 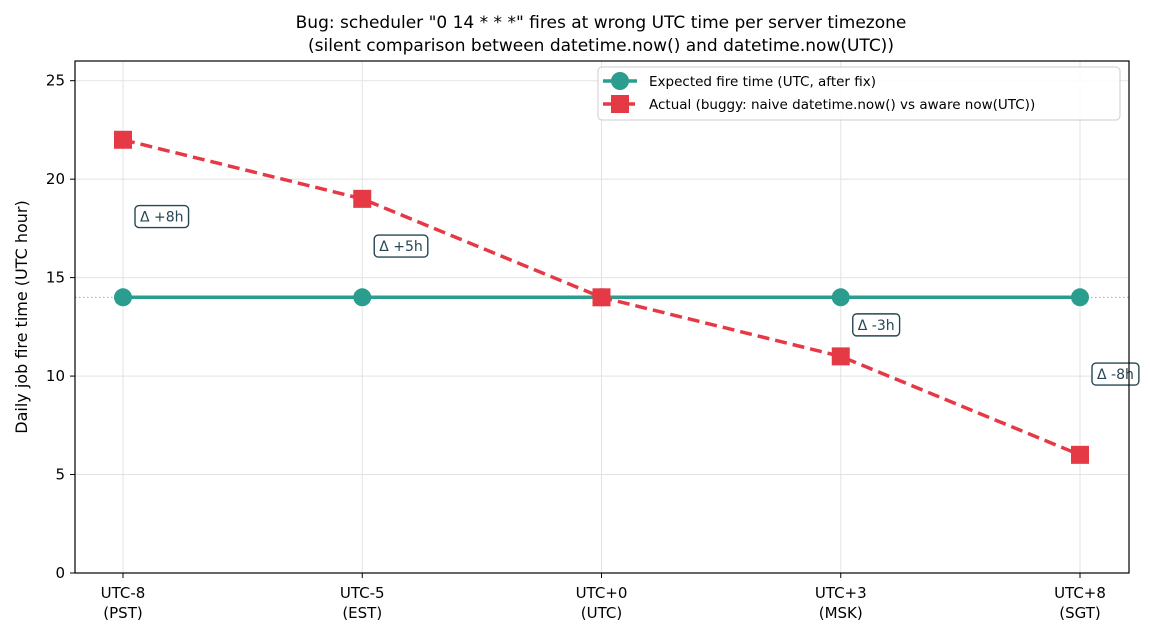 I want to click on delta-annotation: Δ +8h, so click(x=162, y=216).